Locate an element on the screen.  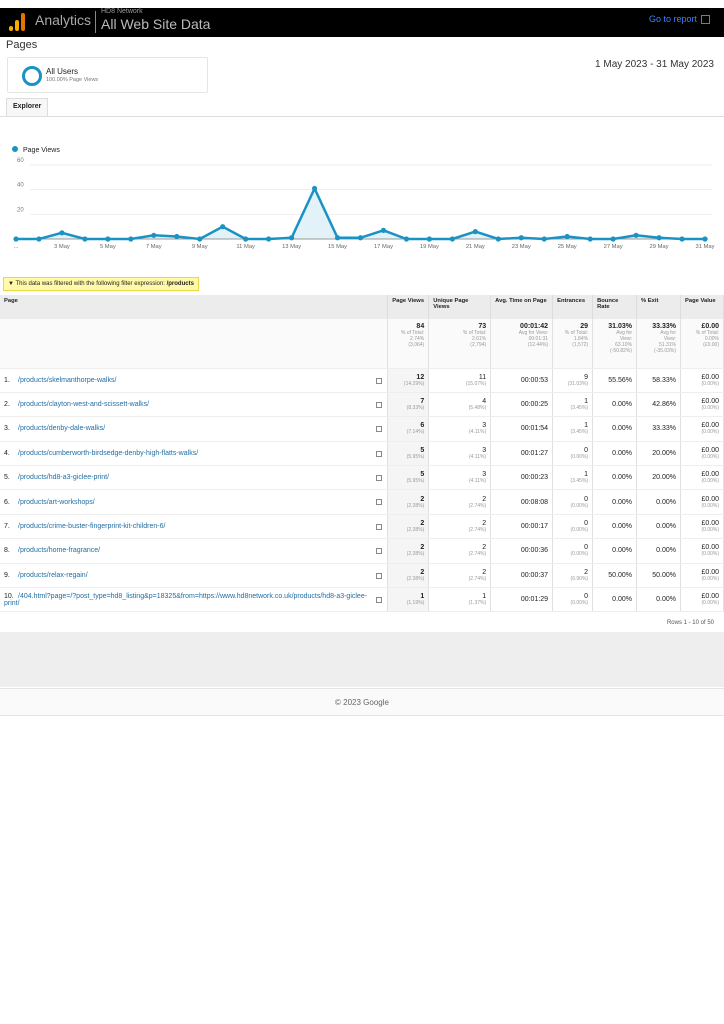
value: 3 is located at coordinates (484, 426).